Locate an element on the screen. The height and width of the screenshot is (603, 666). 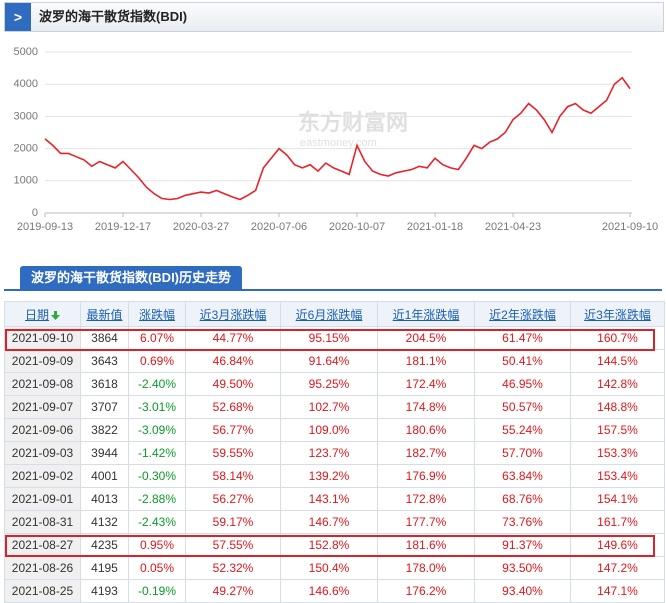
y-tick-label: 1000 is located at coordinates (26, 181).